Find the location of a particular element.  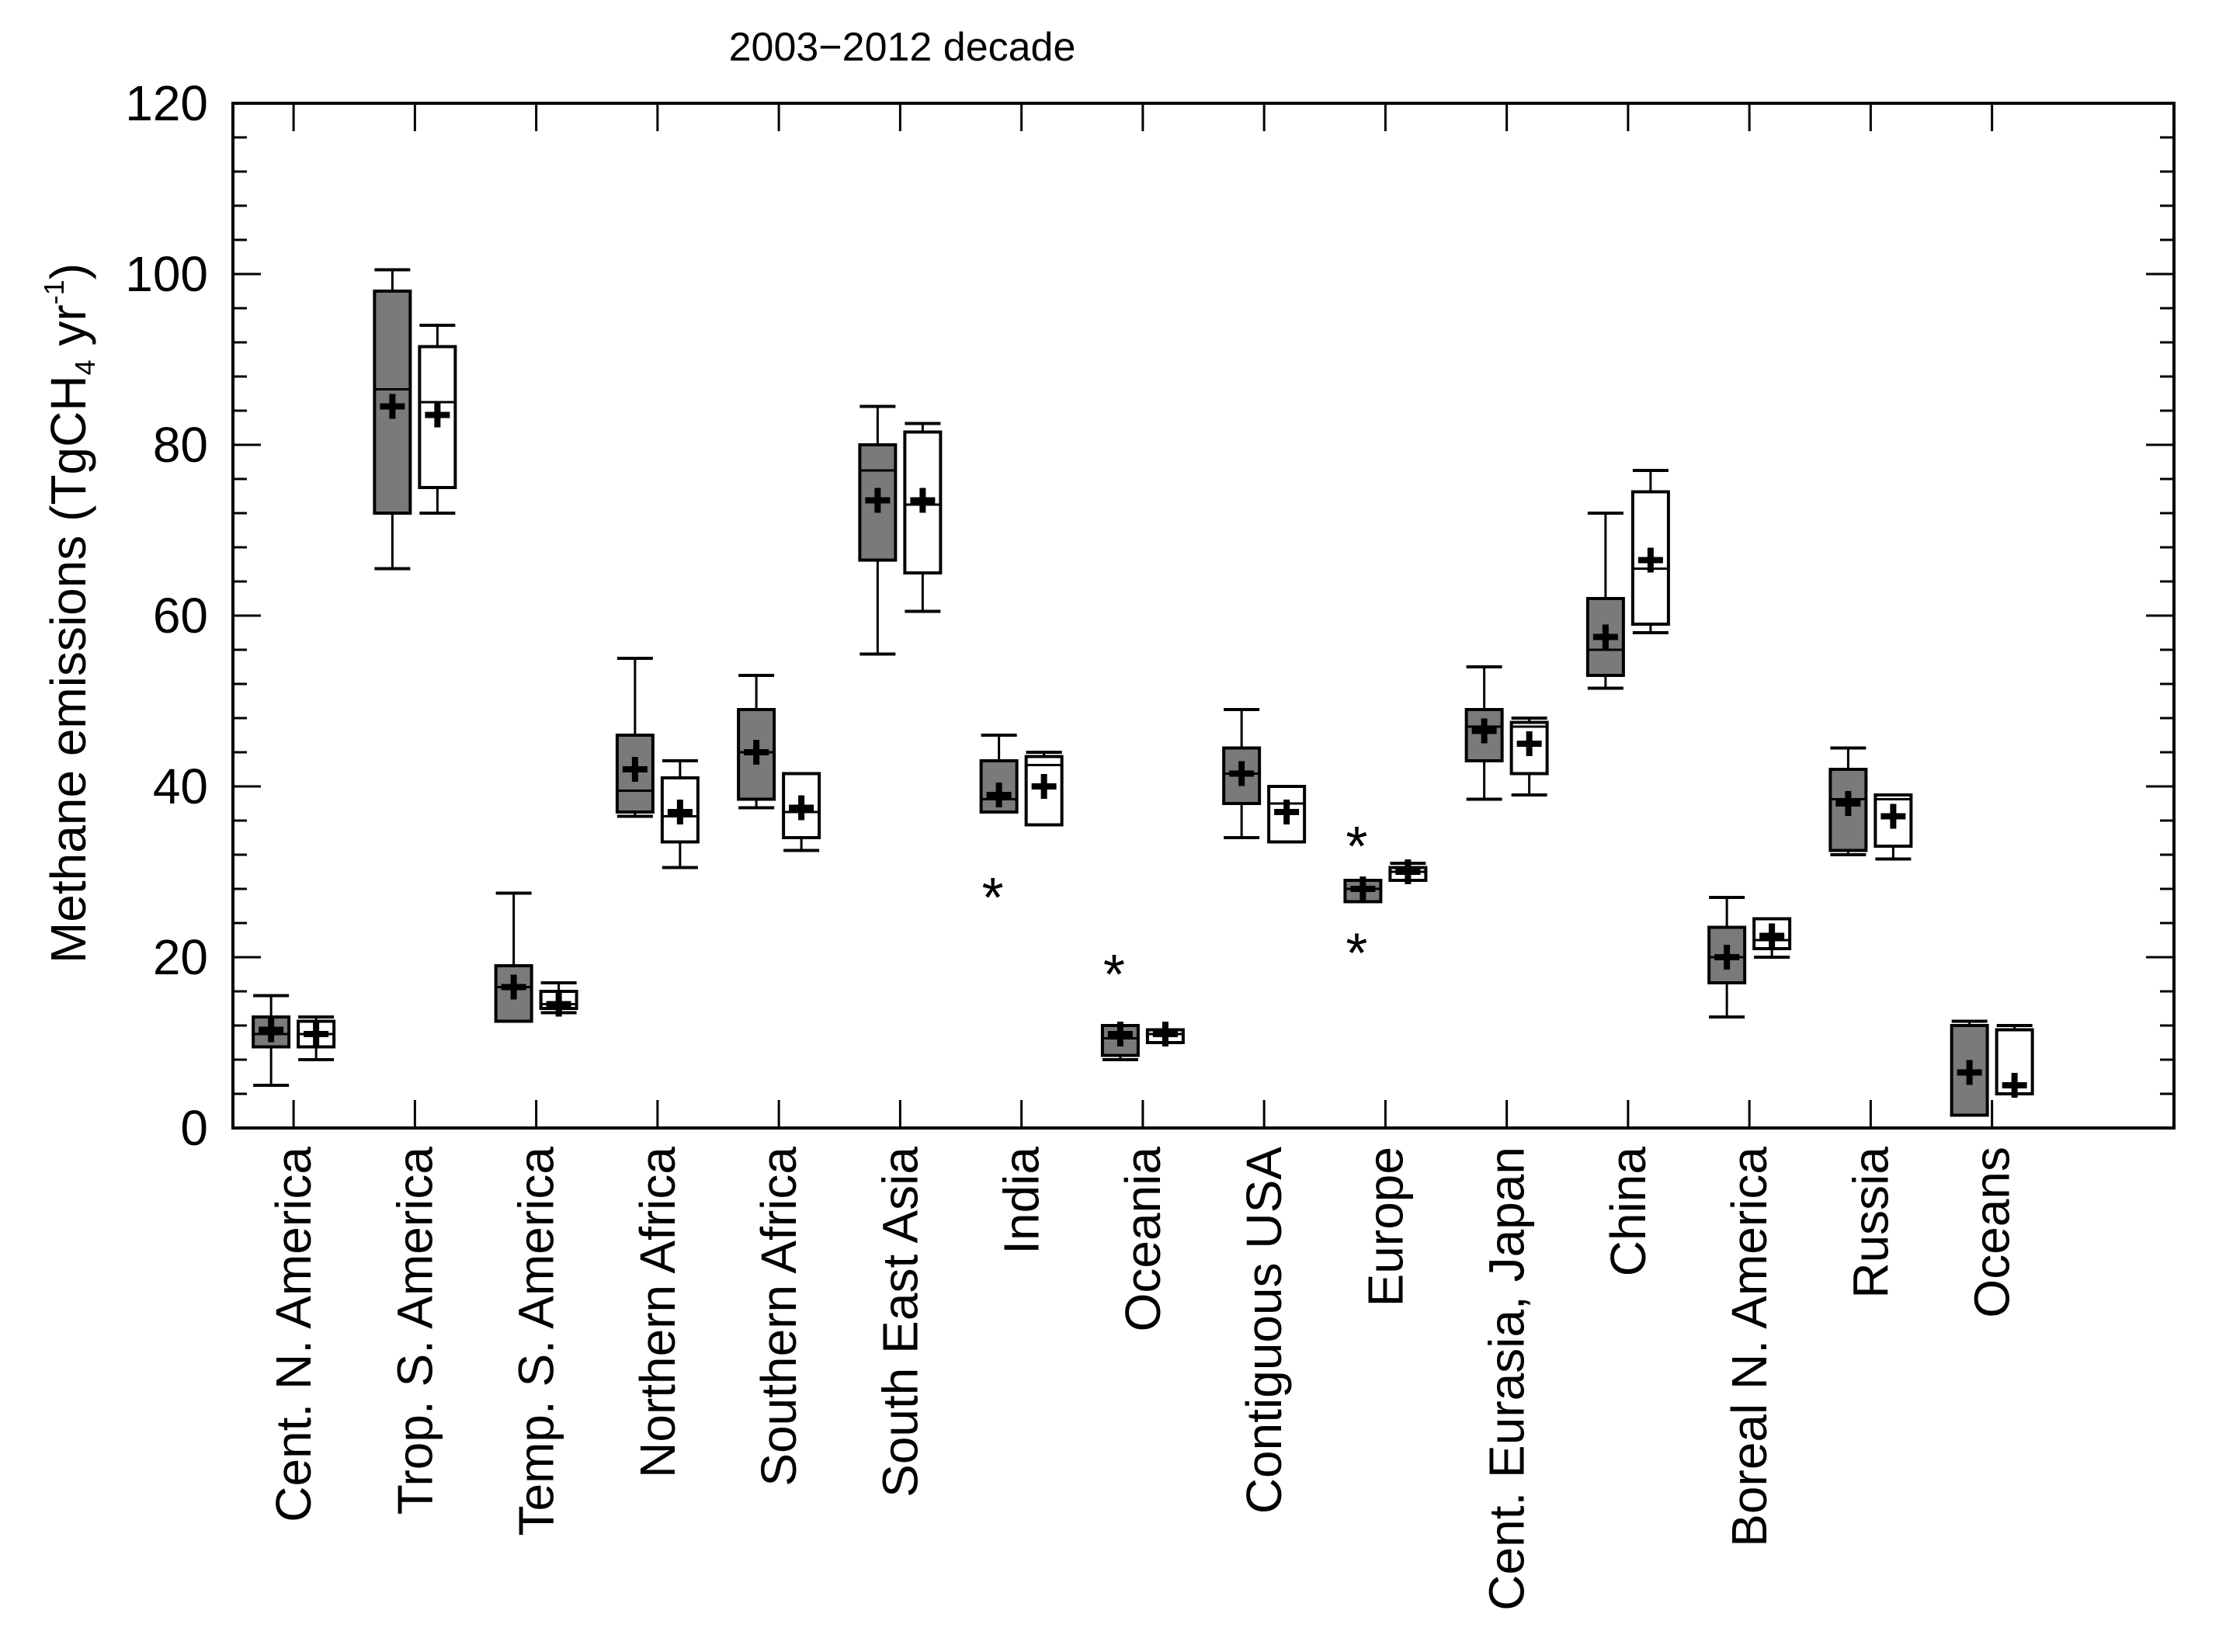

y-axis-label: Methane emissions (TgCH4 yr-1) is located at coordinates (69, 613).